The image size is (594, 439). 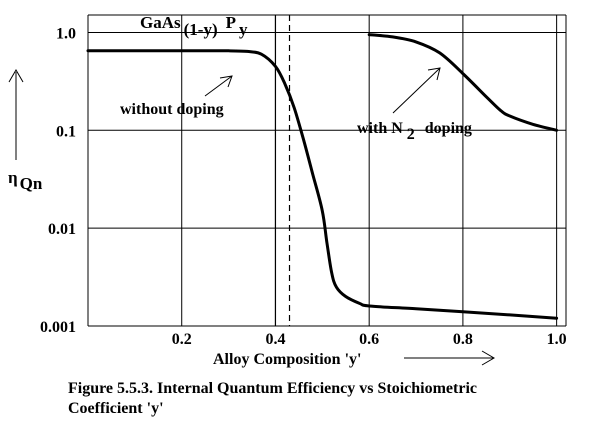 What do you see at coordinates (176, 96) in the screenshot?
I see `annotation-without-doping: without doping` at bounding box center [176, 96].